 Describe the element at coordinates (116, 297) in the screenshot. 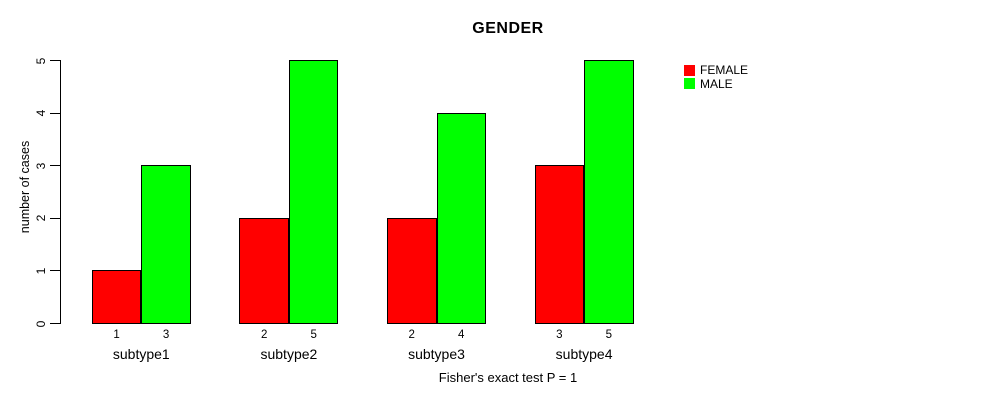

I see `bar-female-subtype1` at that location.